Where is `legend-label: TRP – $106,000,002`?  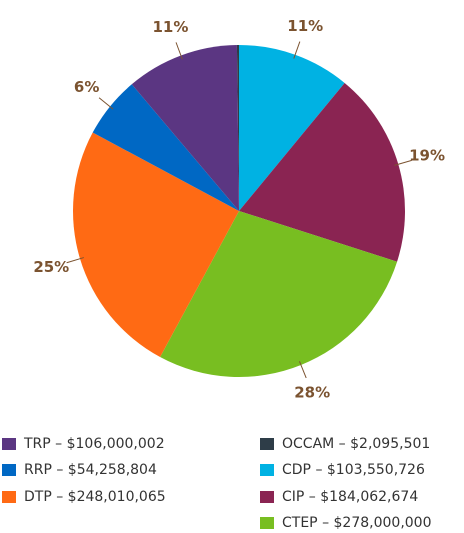
legend-label: TRP – $106,000,002 is located at coordinates (94, 444).